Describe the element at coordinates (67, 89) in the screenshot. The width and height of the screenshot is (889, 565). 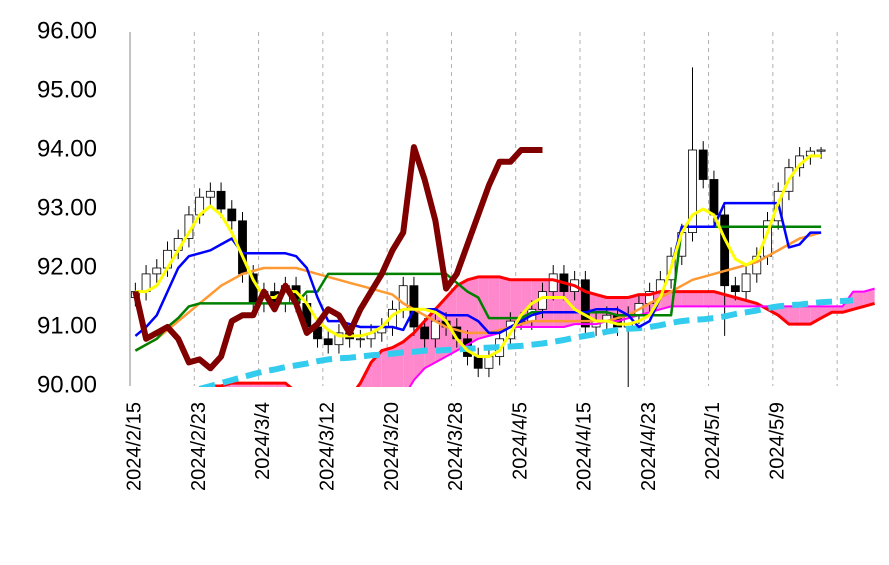
I see `y-tick-label: 95.00` at that location.